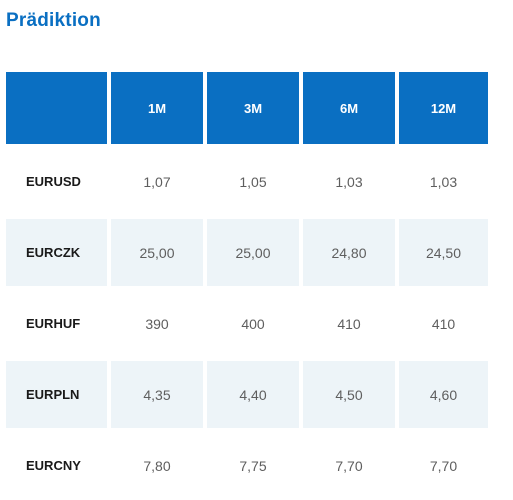 The width and height of the screenshot is (513, 500). What do you see at coordinates (349, 252) in the screenshot?
I see `forecast-value-6m: 24,80` at bounding box center [349, 252].